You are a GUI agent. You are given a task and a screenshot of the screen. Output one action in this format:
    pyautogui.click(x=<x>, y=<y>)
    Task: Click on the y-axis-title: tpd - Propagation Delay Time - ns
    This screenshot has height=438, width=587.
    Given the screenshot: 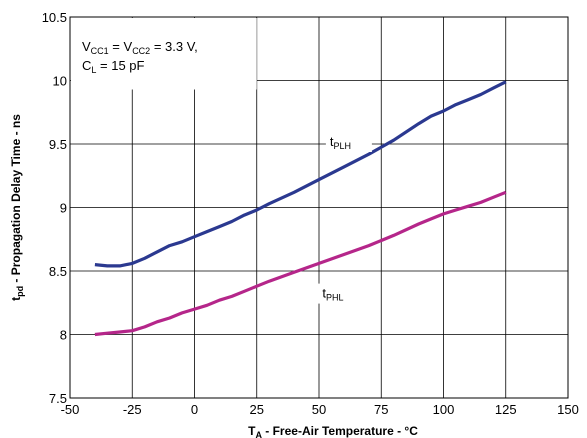 What is the action you would take?
    pyautogui.click(x=17, y=207)
    